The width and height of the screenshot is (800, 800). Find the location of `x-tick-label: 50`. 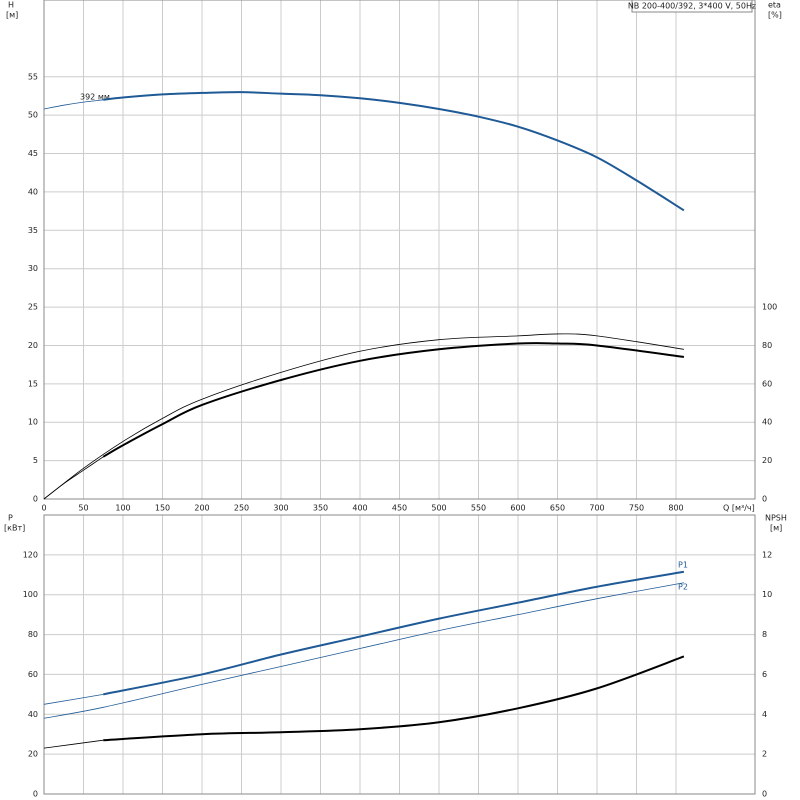

x-tick-label: 50 is located at coordinates (83, 508).